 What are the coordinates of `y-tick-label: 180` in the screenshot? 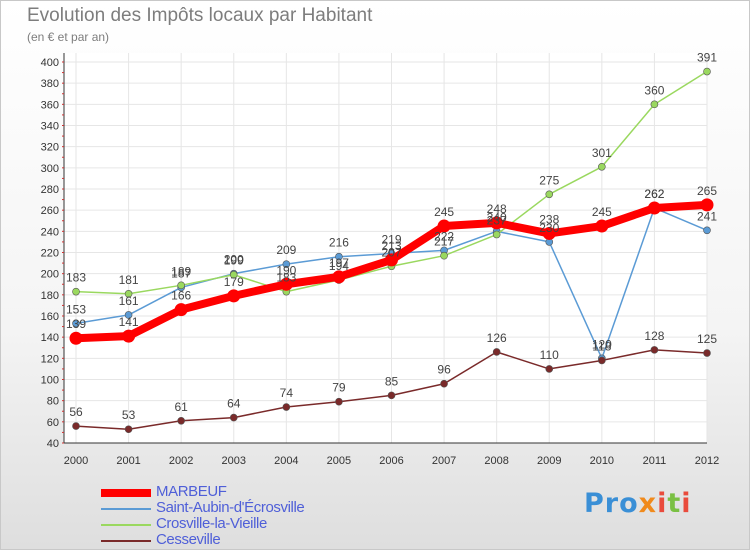 It's located at (50, 296).